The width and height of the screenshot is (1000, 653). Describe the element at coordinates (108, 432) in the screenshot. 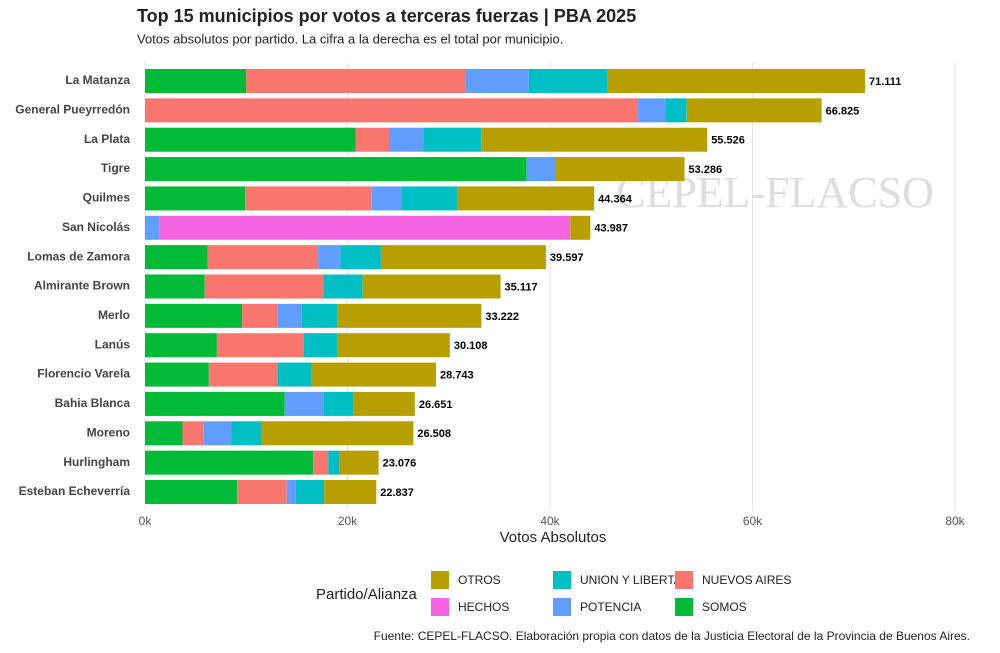

I see `y-tick-label: Moreno` at that location.